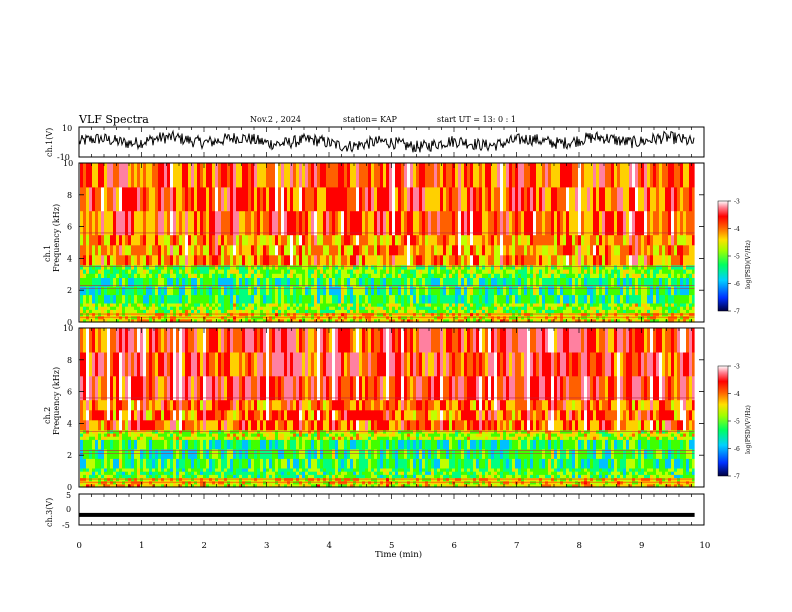 This screenshot has height=612, width=792. I want to click on ch1-ytick-top: 10, so click(67, 128).